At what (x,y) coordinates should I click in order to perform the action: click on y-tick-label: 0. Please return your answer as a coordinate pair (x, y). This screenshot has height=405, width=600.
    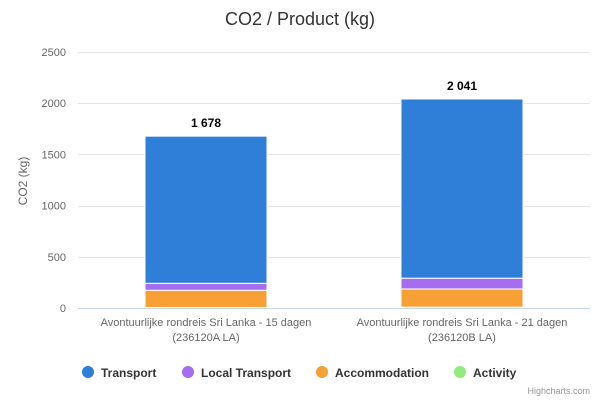
    Looking at the image, I should click on (63, 309).